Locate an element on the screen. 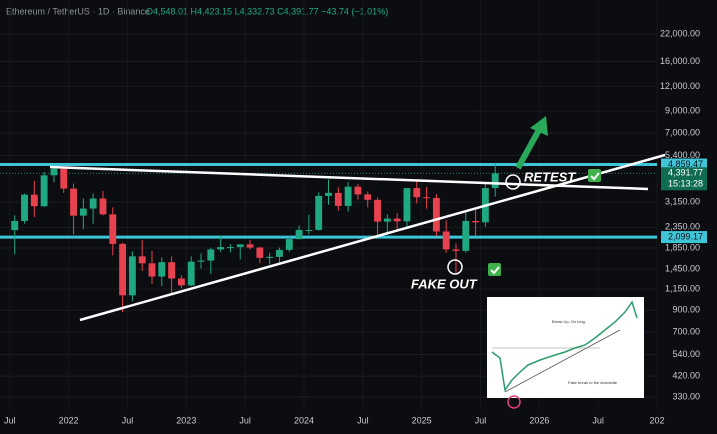  level-label-box is located at coordinates (684, 237).